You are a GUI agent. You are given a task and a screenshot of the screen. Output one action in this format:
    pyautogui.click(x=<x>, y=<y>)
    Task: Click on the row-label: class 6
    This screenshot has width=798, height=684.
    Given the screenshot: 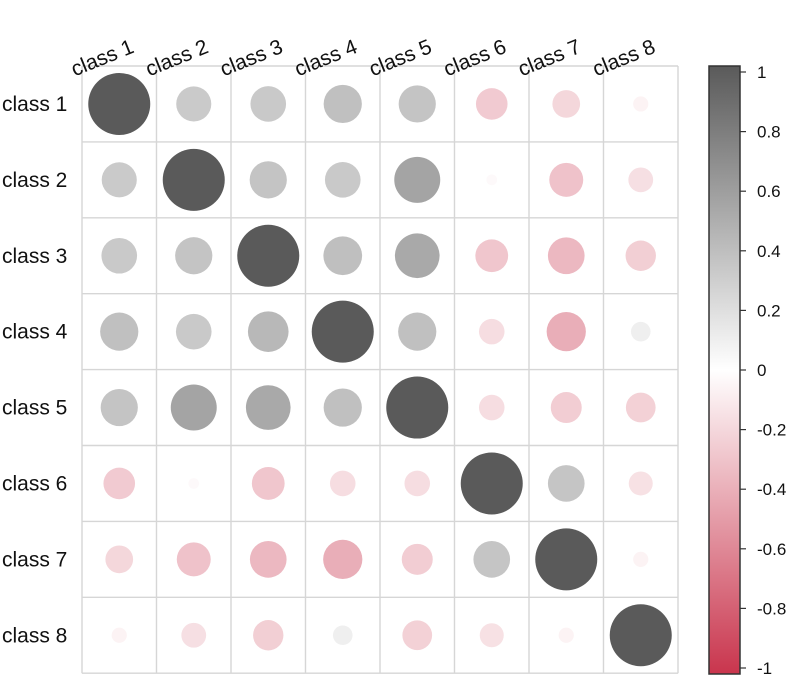 What is the action you would take?
    pyautogui.click(x=34, y=483)
    